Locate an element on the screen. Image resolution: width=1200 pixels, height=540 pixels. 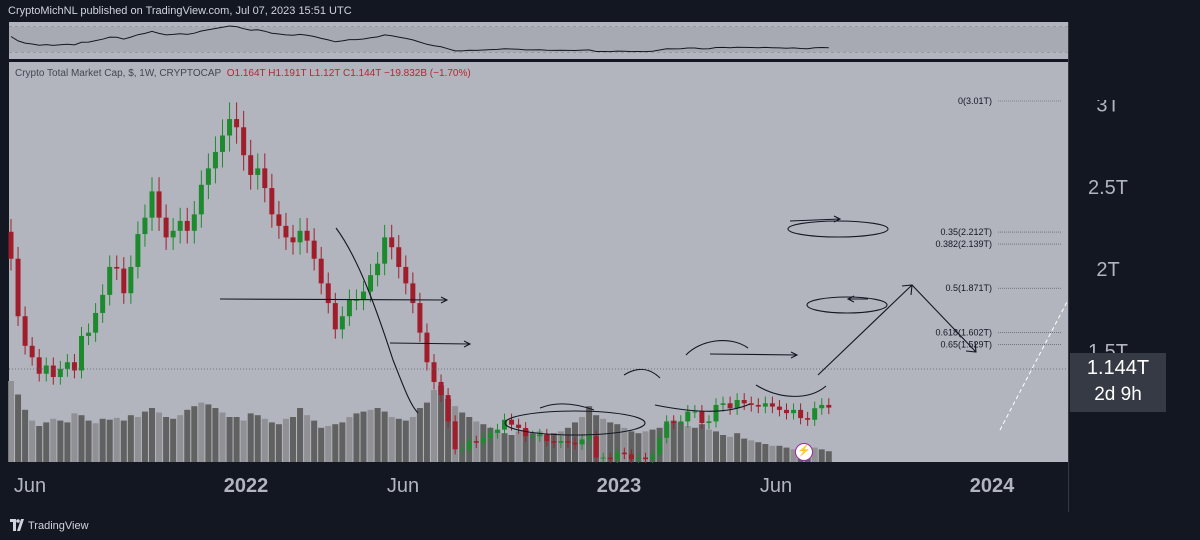
current-price-value: 1.144T is located at coordinates (1118, 368).